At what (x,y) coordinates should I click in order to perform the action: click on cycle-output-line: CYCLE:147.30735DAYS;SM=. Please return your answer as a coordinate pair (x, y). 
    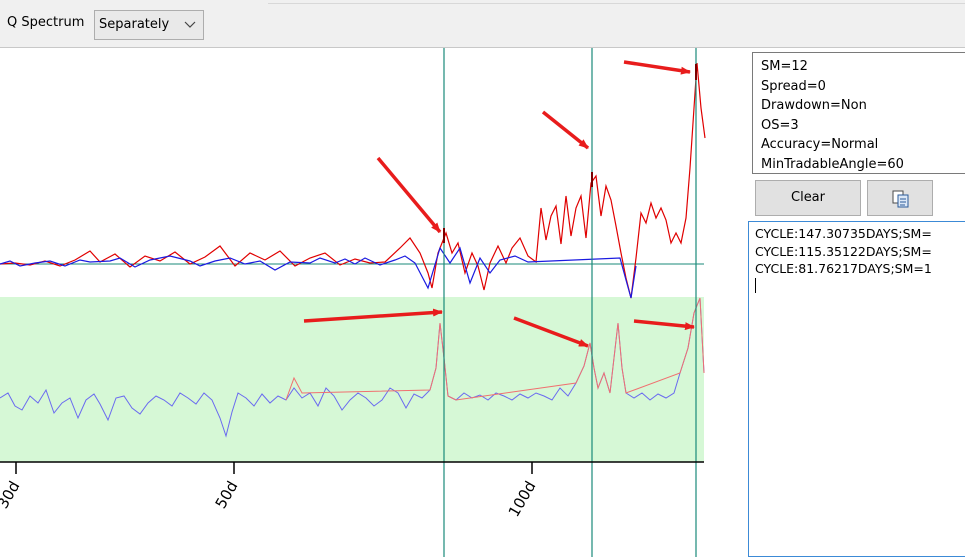
    Looking at the image, I should click on (843, 233).